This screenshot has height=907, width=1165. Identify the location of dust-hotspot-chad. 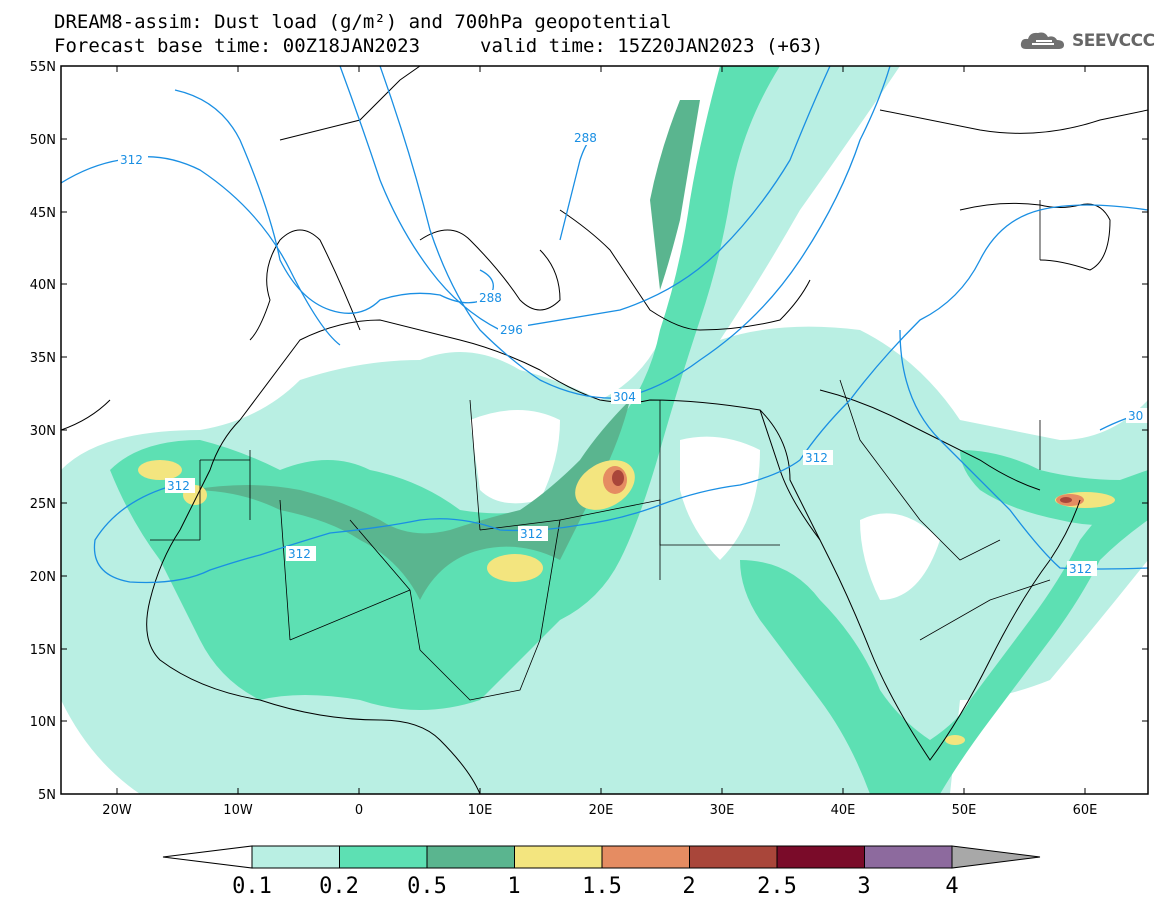
(515, 568).